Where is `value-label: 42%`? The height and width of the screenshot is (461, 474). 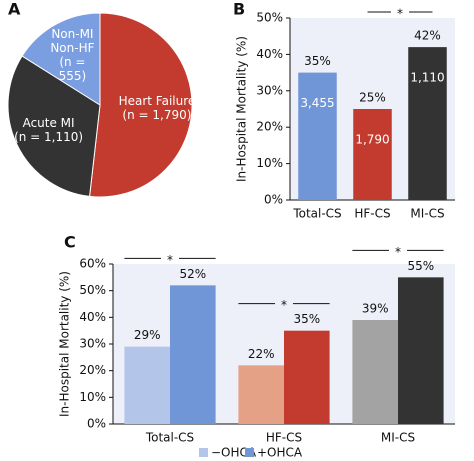
value-label: 42% is located at coordinates (427, 36).